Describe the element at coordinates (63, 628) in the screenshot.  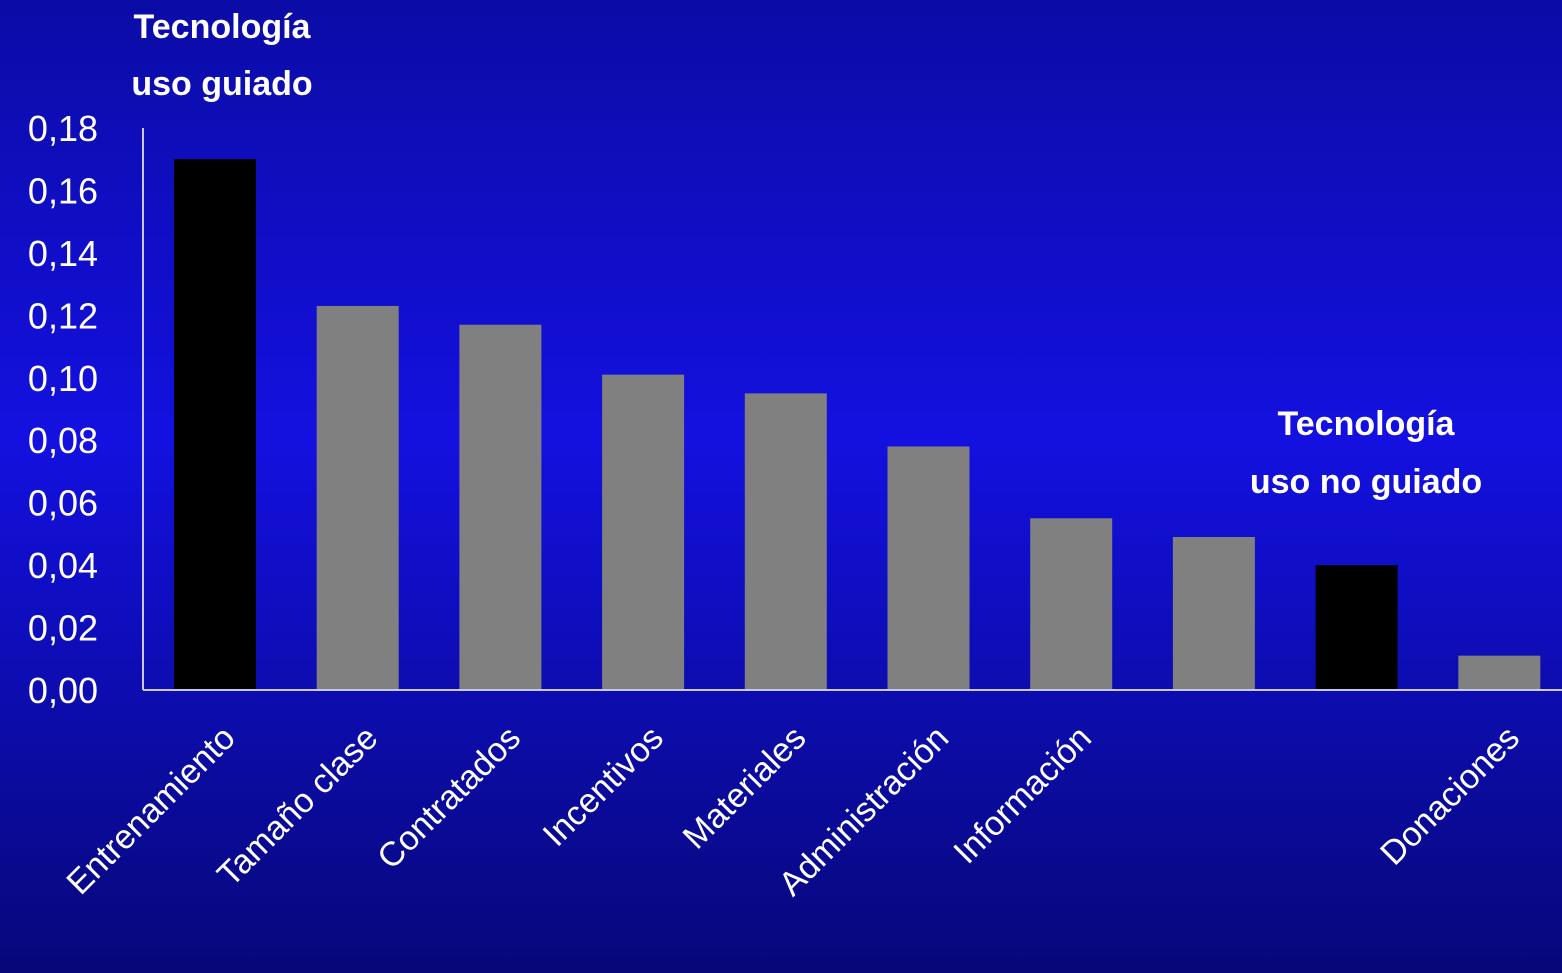
I see `y-tick-label: 0,02` at that location.